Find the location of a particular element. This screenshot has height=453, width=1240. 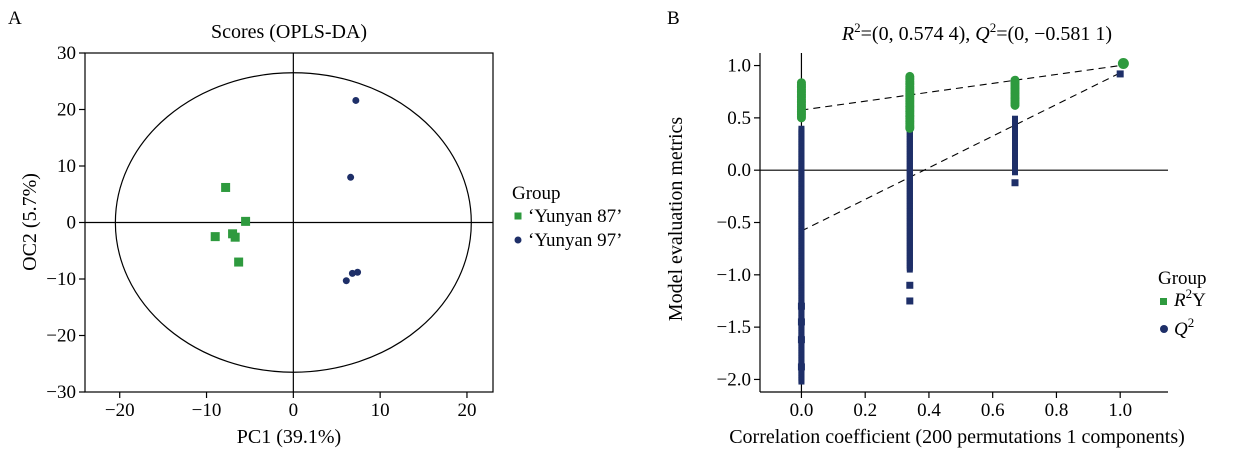

regression-lines is located at coordinates (961, 148).